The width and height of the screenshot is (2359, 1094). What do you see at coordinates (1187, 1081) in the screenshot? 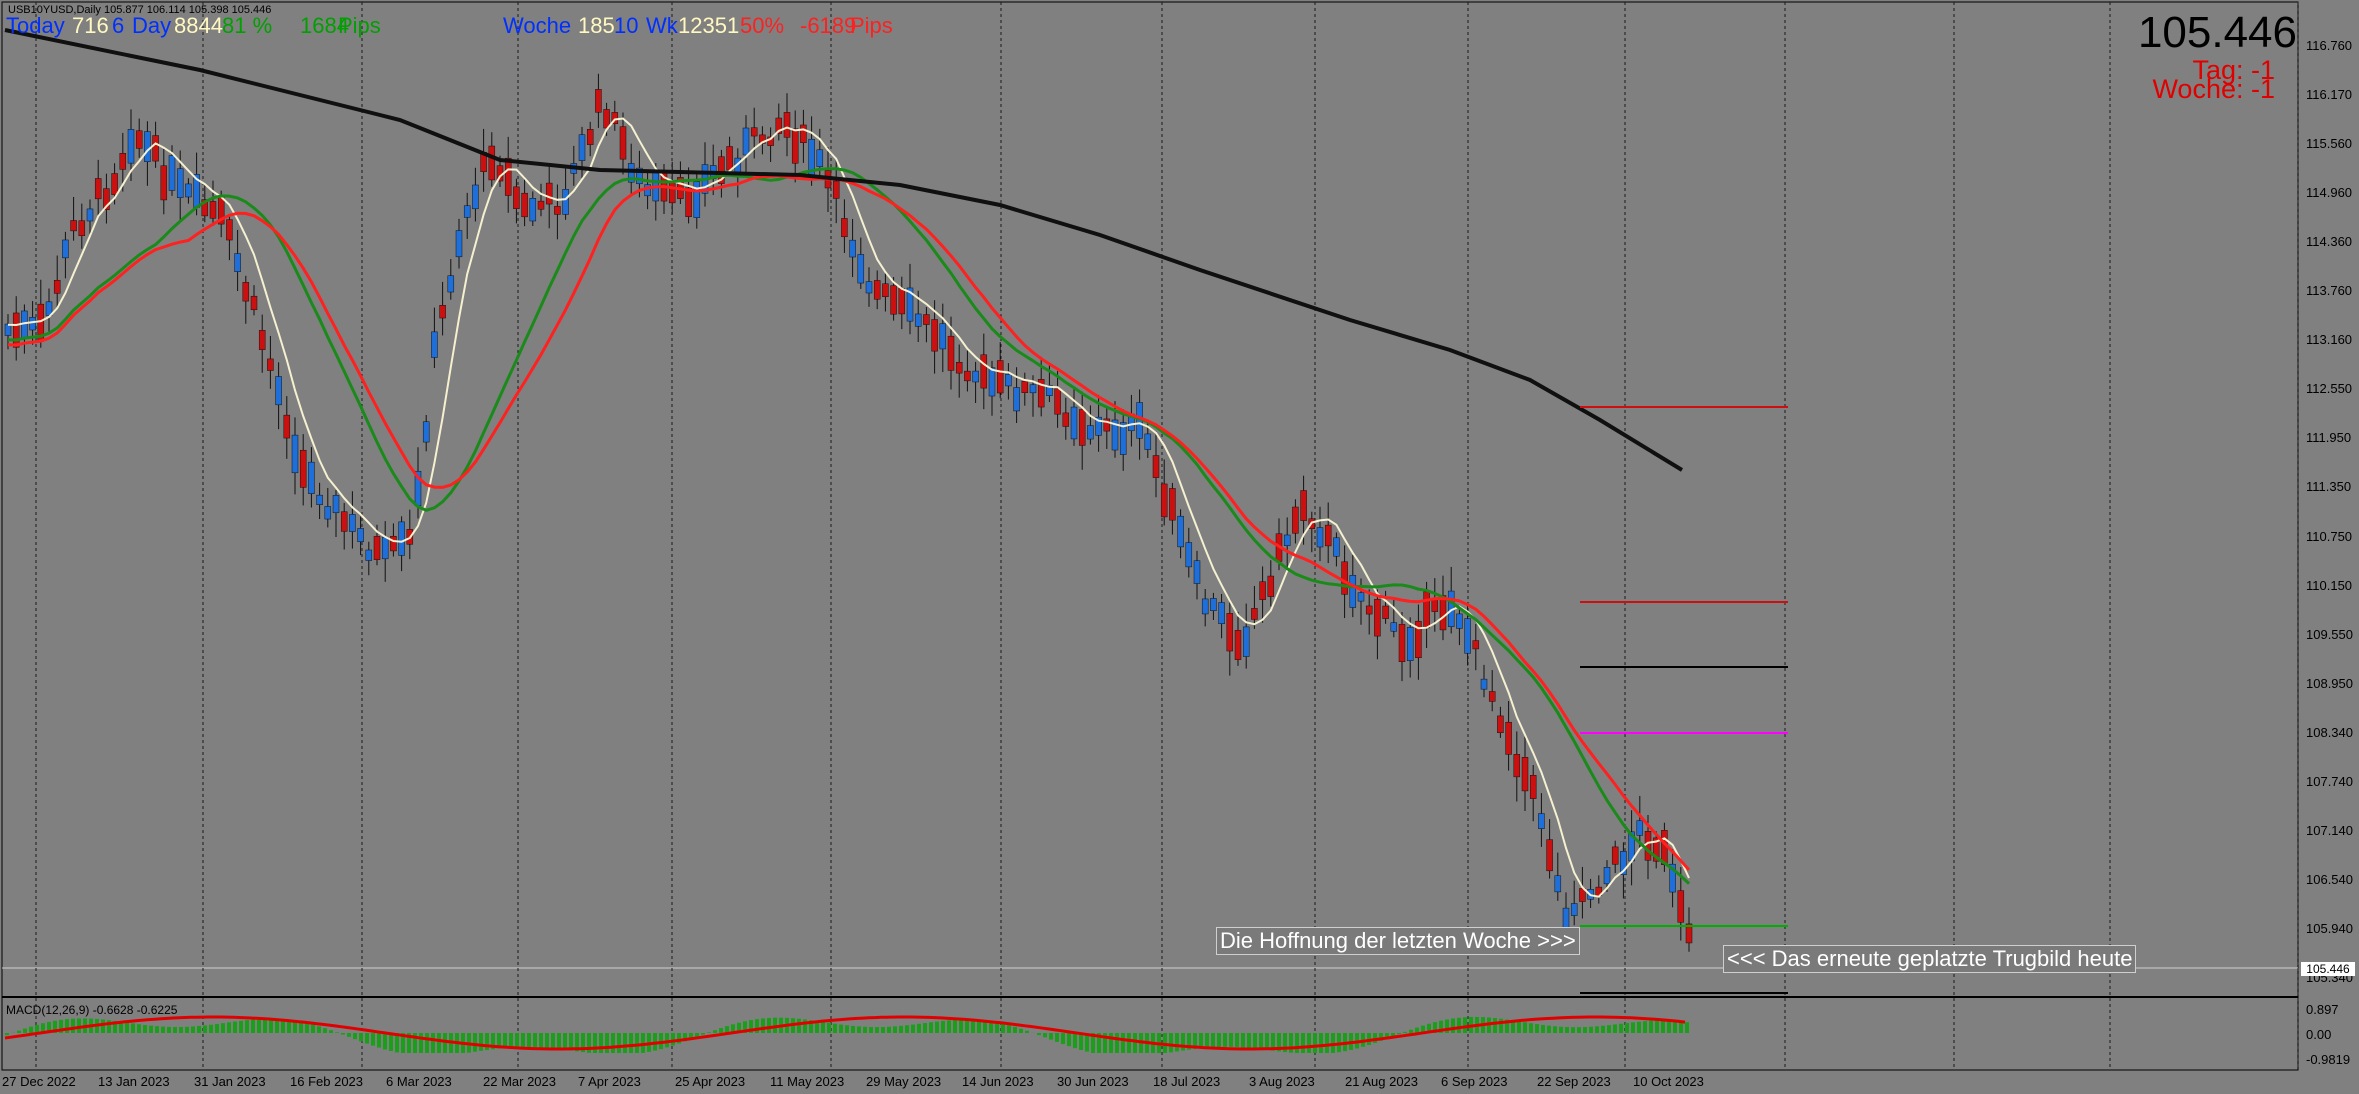
I see `time-axis-label: 18 Jul 2023` at bounding box center [1187, 1081].